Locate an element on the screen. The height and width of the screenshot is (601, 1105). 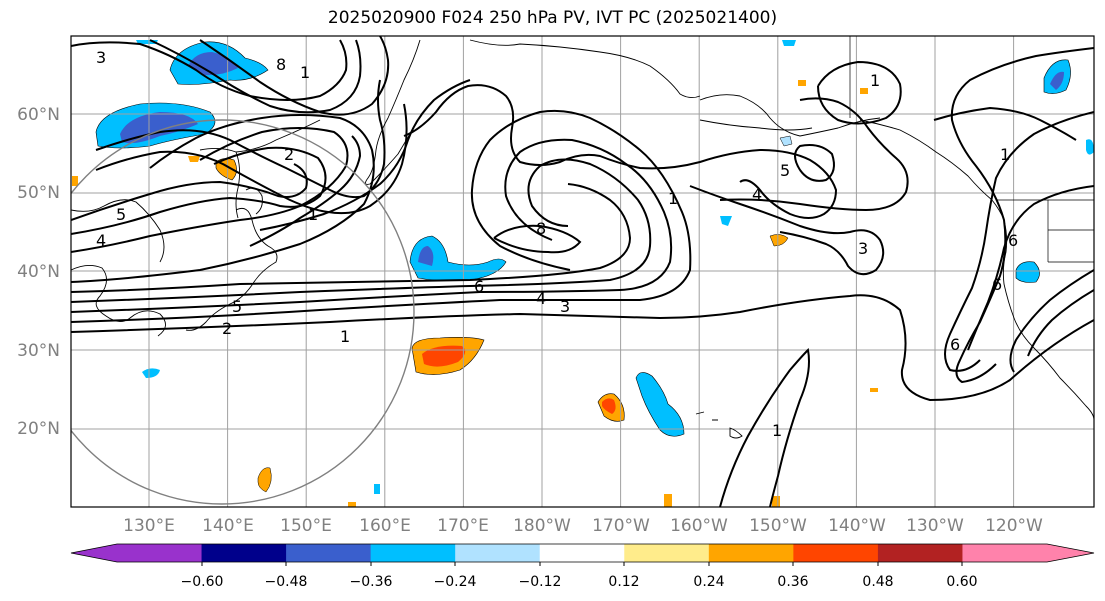
lon-label: 140°E is located at coordinates (228, 526).